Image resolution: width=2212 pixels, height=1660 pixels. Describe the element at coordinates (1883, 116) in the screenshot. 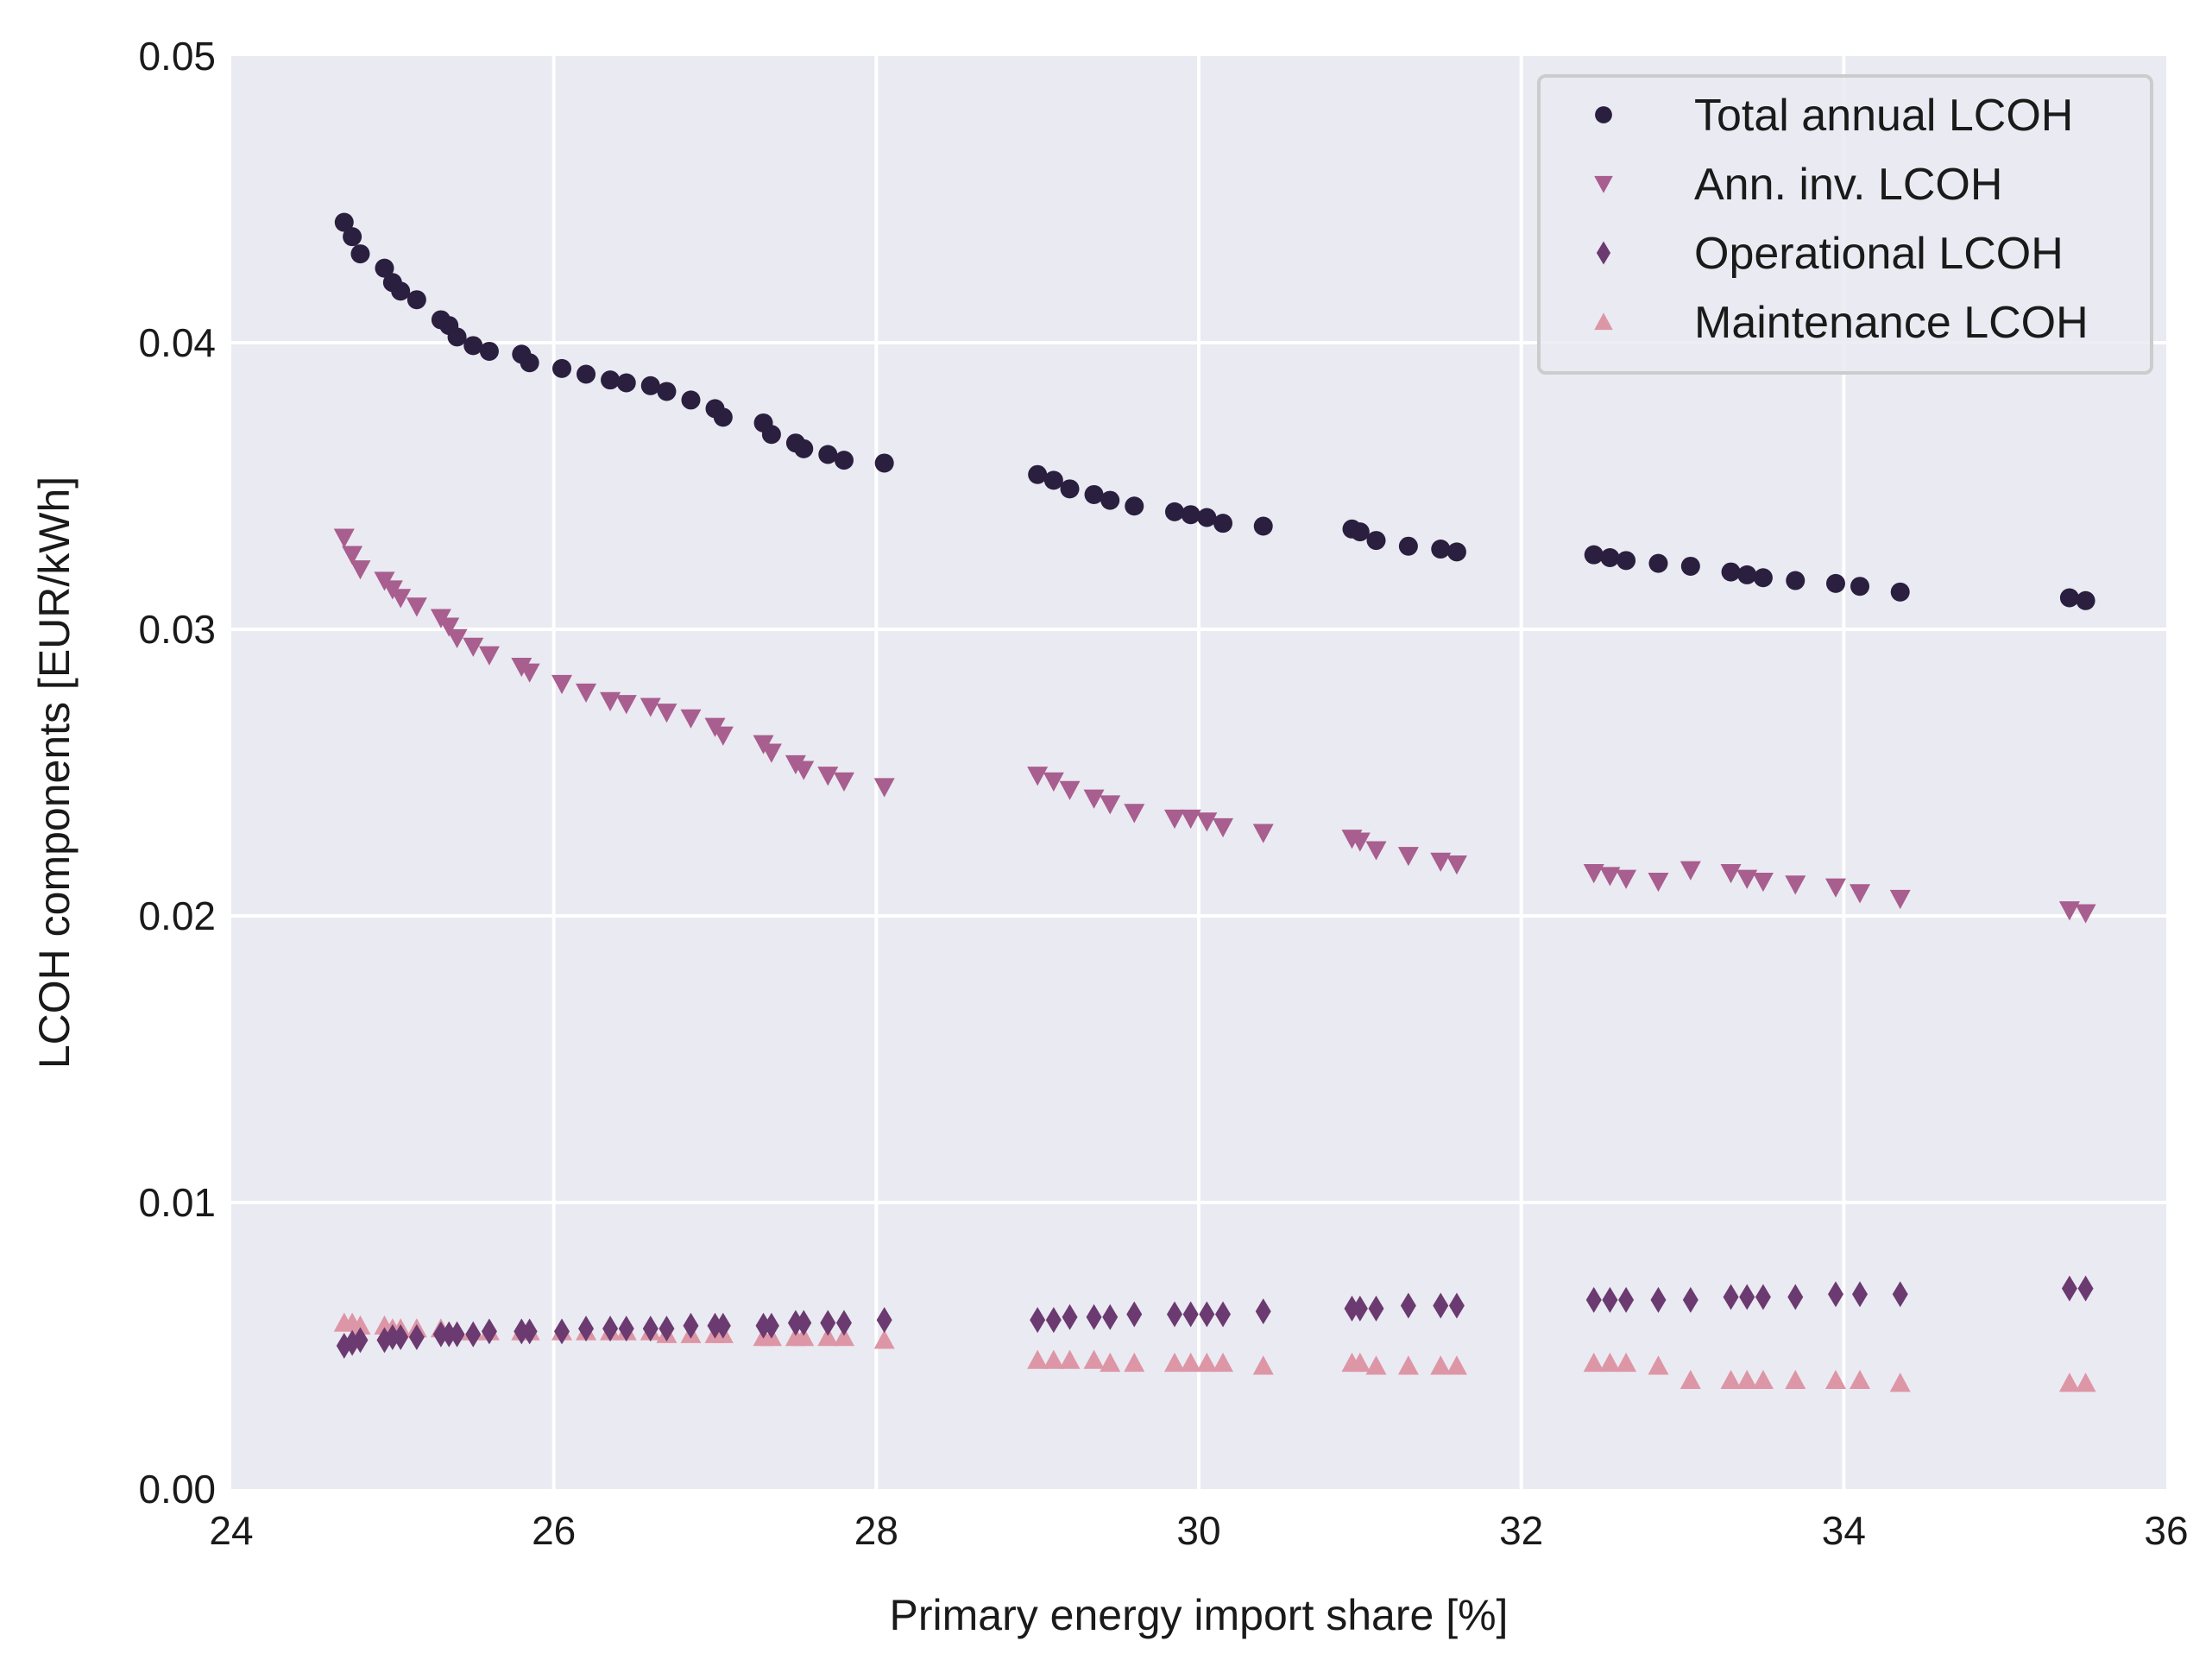

I see `legend-label: Total annual LCOH` at that location.